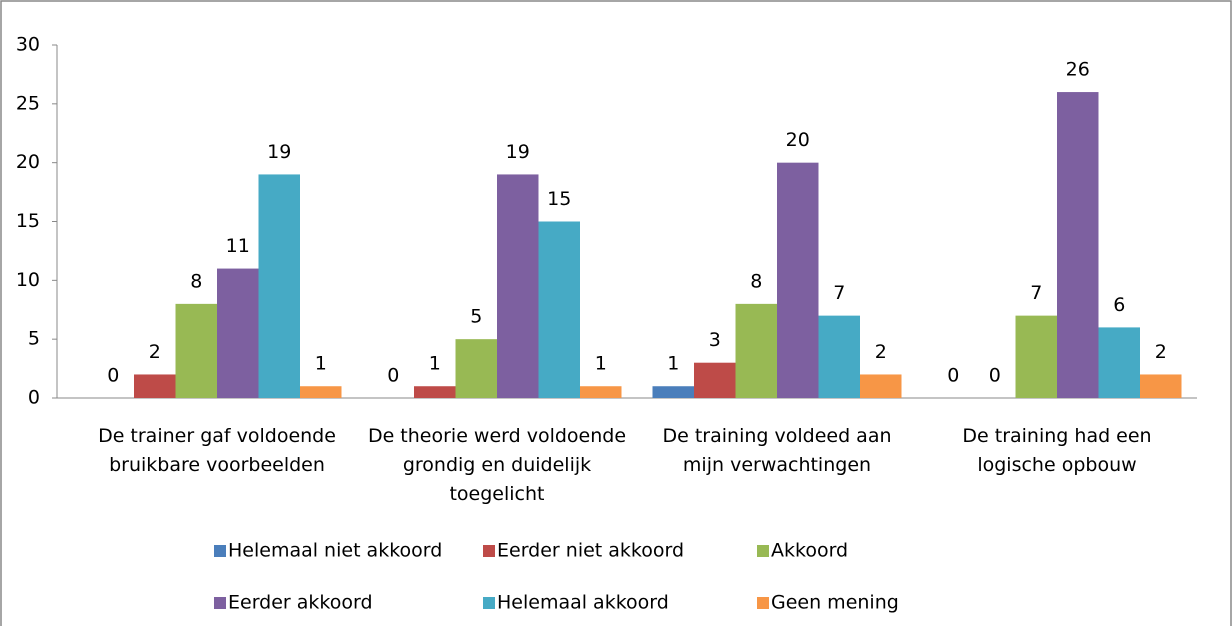  I want to click on data-label: 20, so click(798, 140).